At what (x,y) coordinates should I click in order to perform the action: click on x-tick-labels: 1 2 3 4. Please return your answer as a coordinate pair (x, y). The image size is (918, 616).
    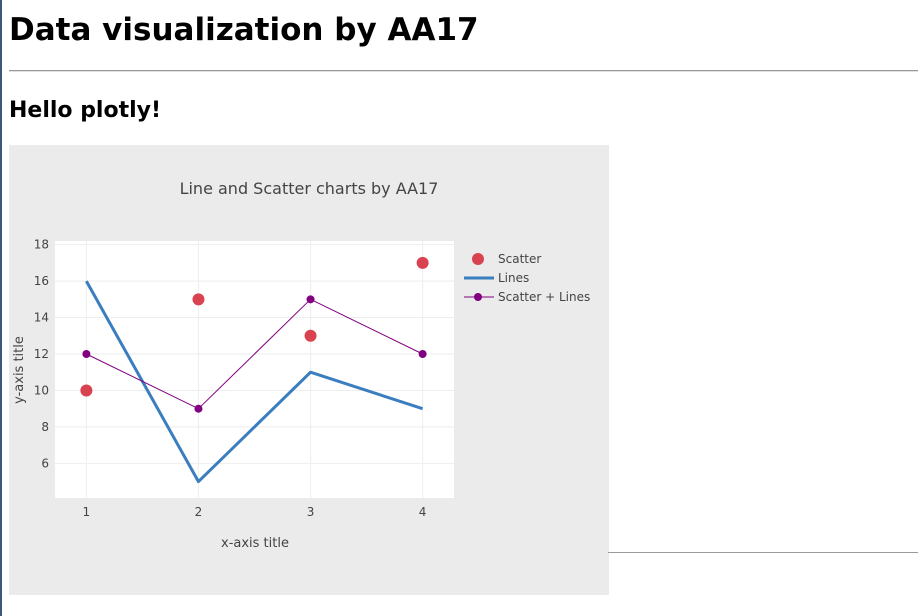
    Looking at the image, I should click on (255, 512).